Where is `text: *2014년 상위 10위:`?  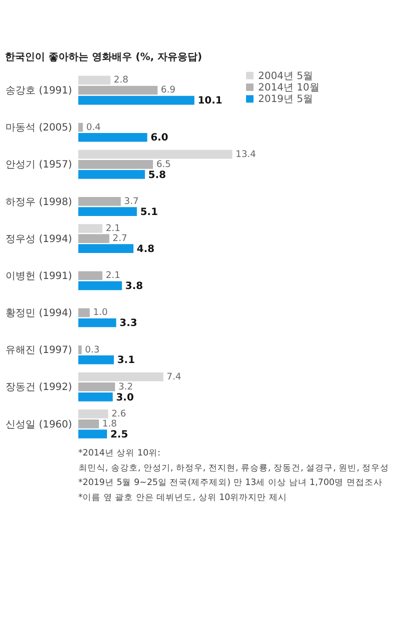
text: *2014년 상위 10위: is located at coordinates (119, 453).